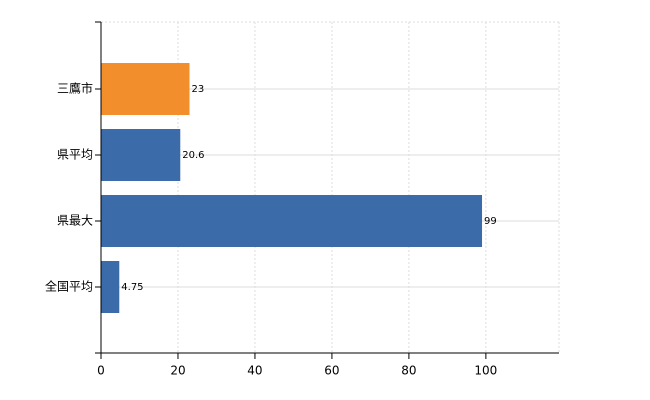 The height and width of the screenshot is (400, 650). What do you see at coordinates (193, 155) in the screenshot?
I see `value-label: 20.6` at bounding box center [193, 155].